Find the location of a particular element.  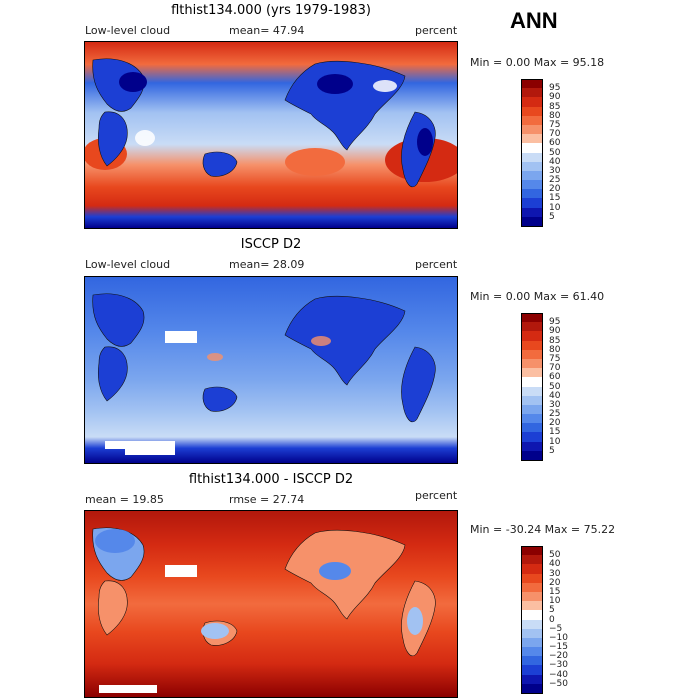

panel-3-units: percent is located at coordinates (436, 495).